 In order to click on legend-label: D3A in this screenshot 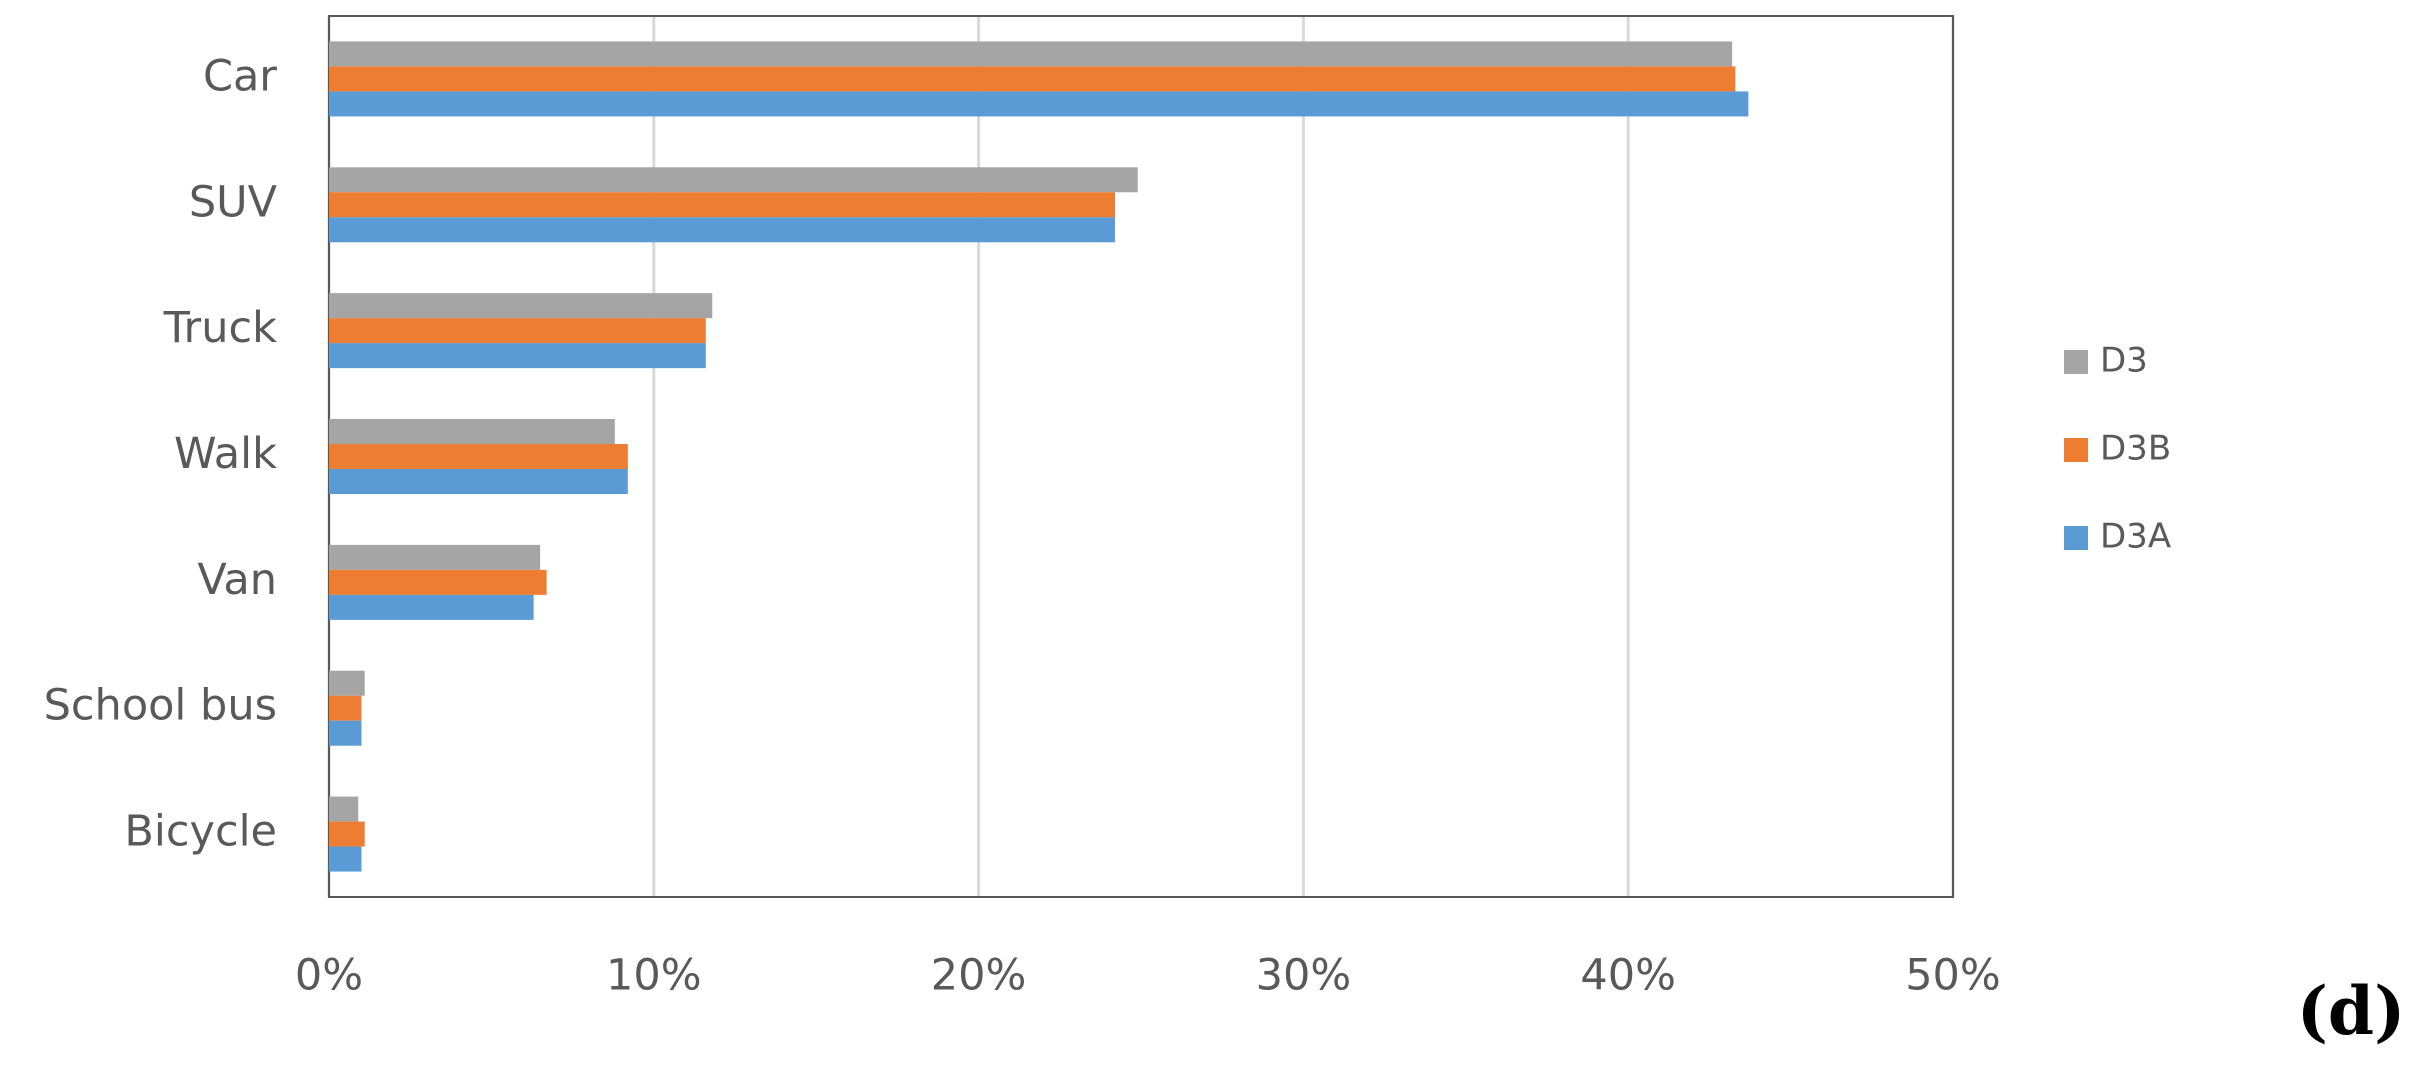, I will do `click(2135, 537)`.